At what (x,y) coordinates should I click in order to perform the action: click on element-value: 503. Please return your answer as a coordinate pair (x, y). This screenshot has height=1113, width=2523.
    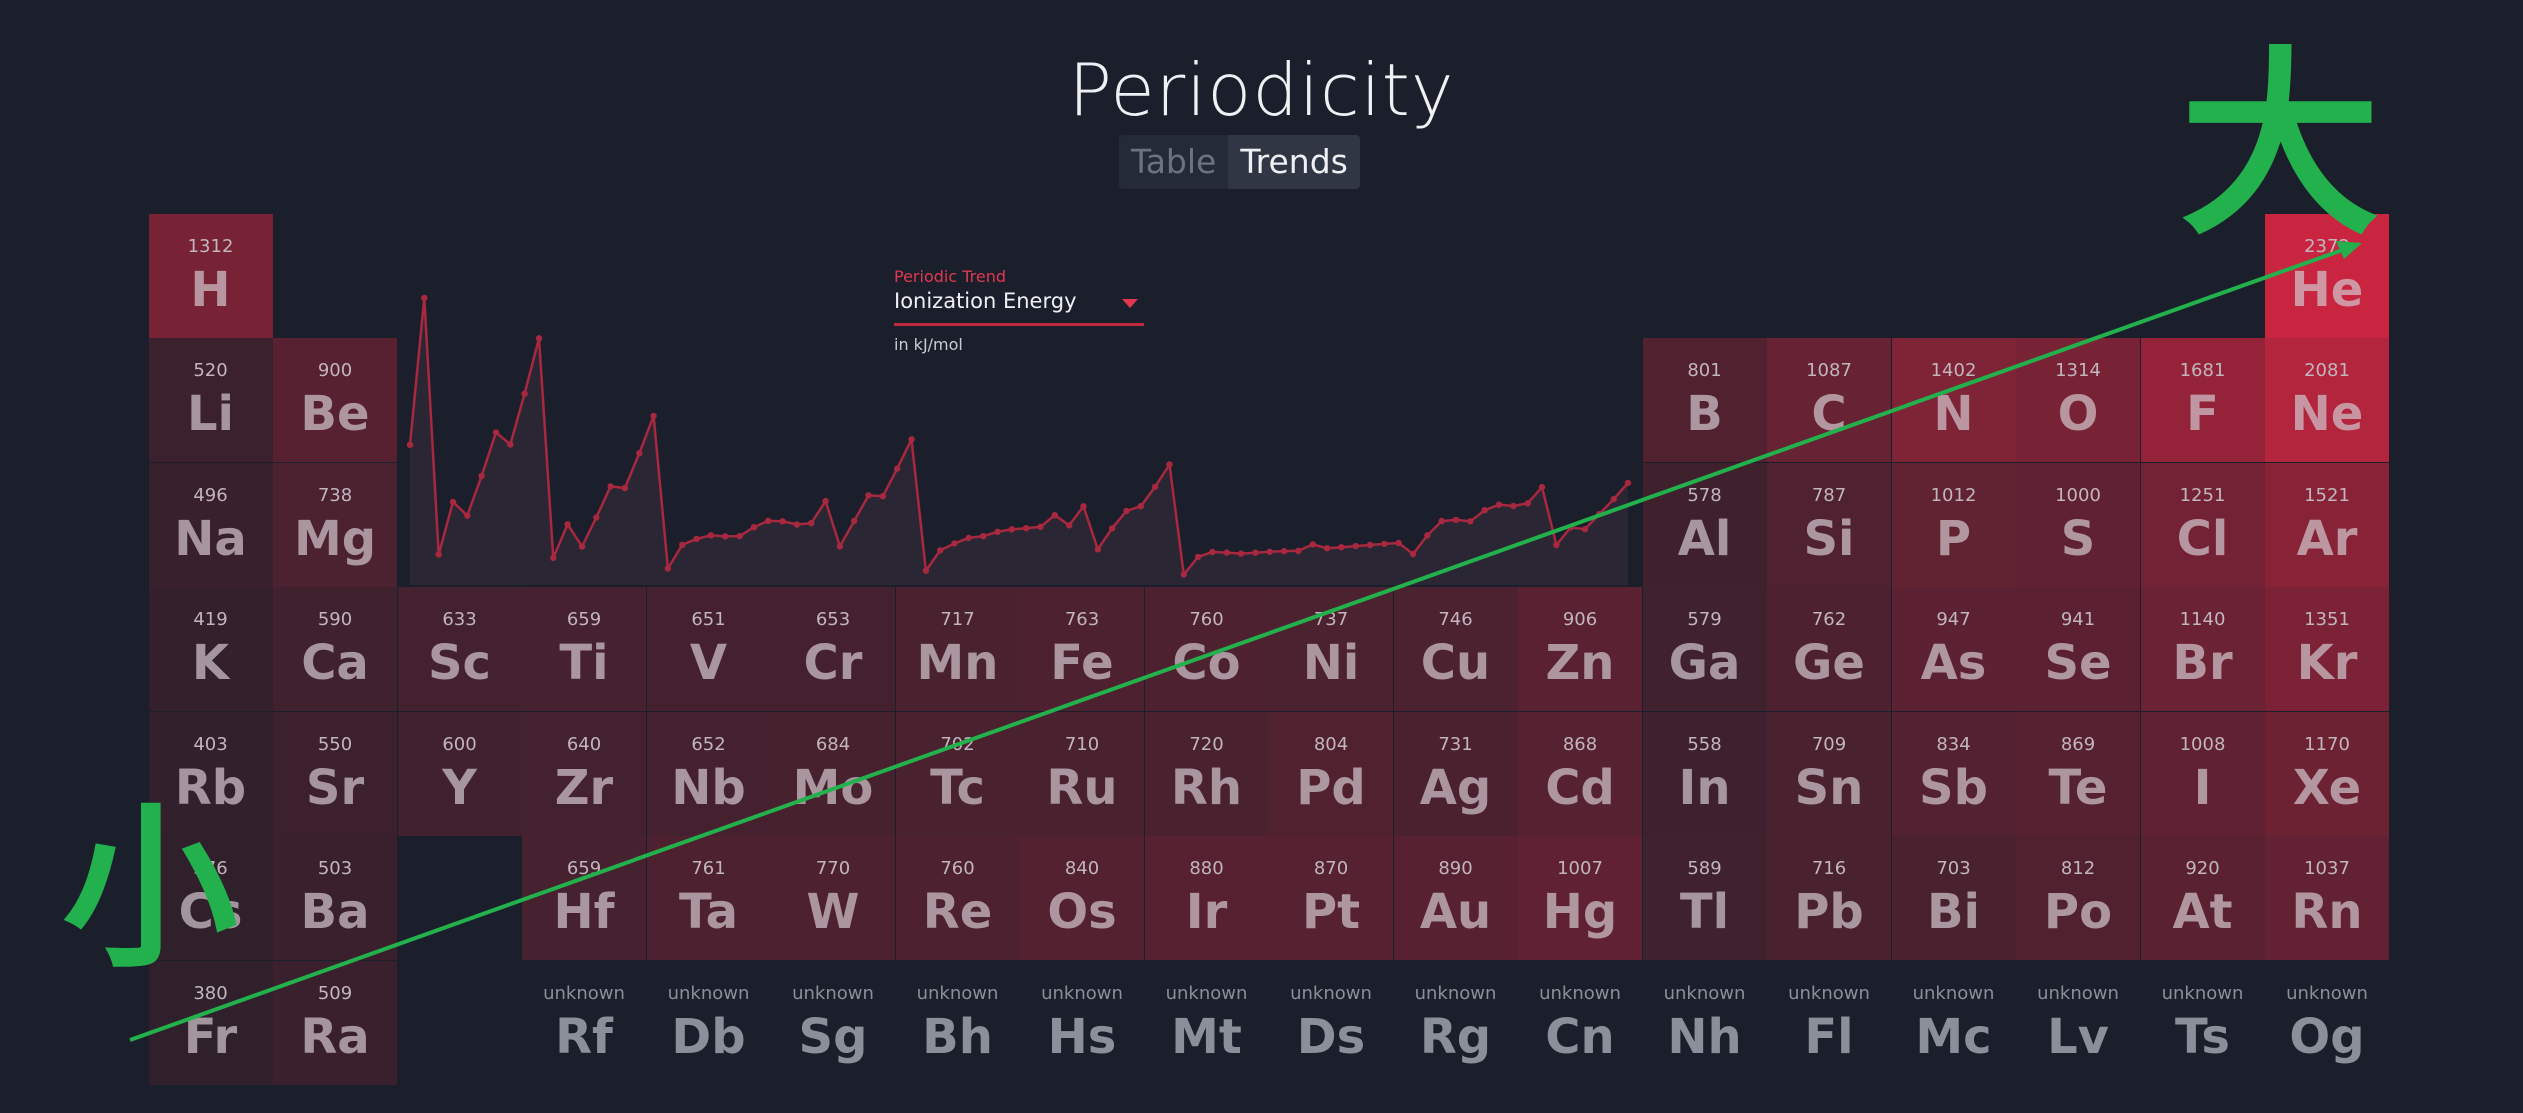
    Looking at the image, I should click on (335, 868).